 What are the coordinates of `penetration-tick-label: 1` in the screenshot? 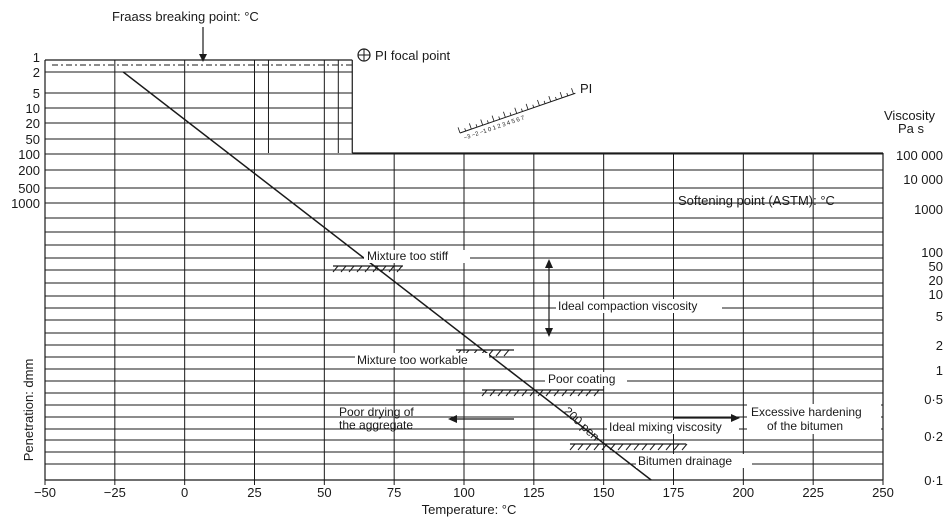 It's located at (36, 57).